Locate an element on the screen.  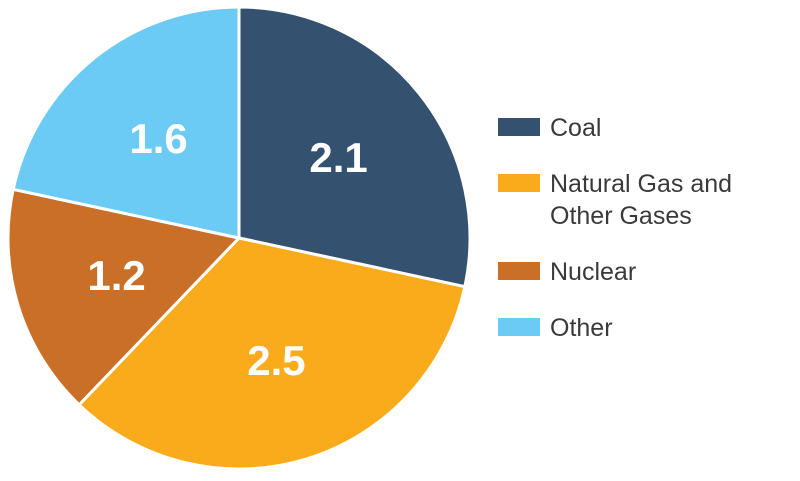
legend-item: Natural Gas and Other Gases is located at coordinates (648, 200).